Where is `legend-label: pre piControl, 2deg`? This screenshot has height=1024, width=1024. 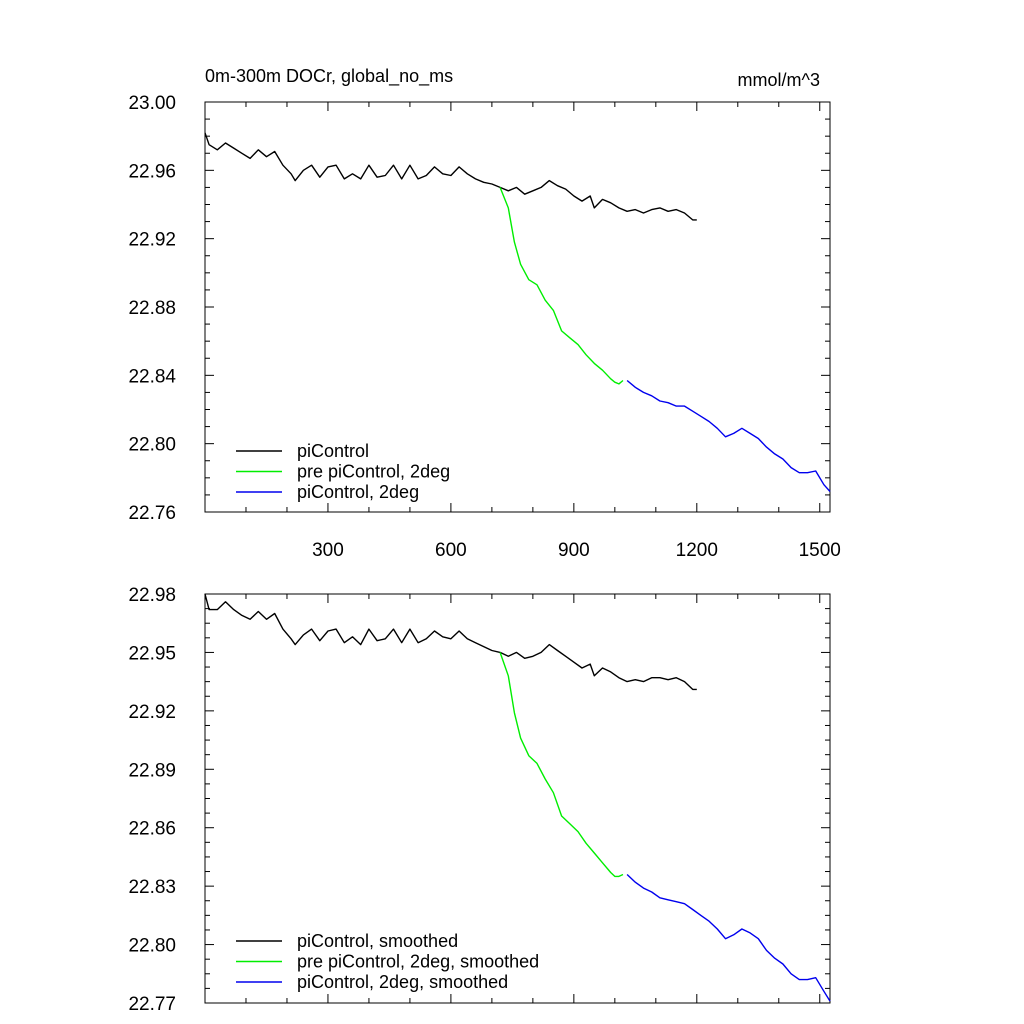
legend-label: pre piControl, 2deg is located at coordinates (373, 472).